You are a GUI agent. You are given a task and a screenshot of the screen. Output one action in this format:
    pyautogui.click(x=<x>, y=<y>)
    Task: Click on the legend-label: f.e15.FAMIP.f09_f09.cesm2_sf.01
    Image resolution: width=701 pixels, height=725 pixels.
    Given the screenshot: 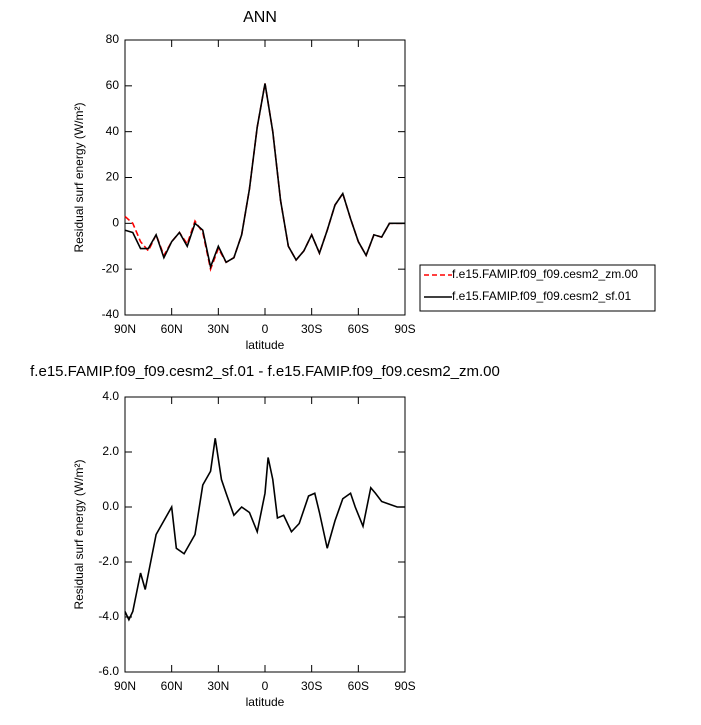 What is the action you would take?
    pyautogui.click(x=542, y=296)
    